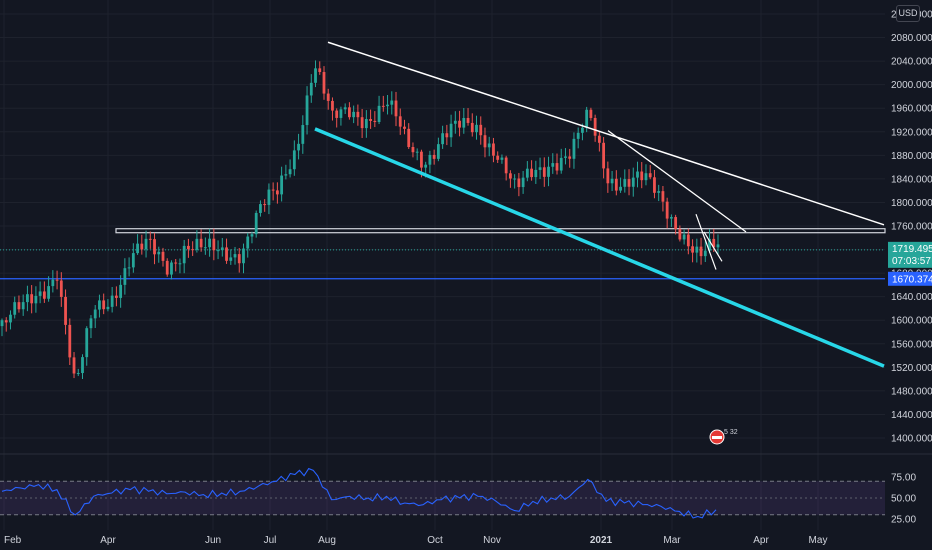  What do you see at coordinates (713, 246) in the screenshot?
I see `wedge-line-b` at bounding box center [713, 246].